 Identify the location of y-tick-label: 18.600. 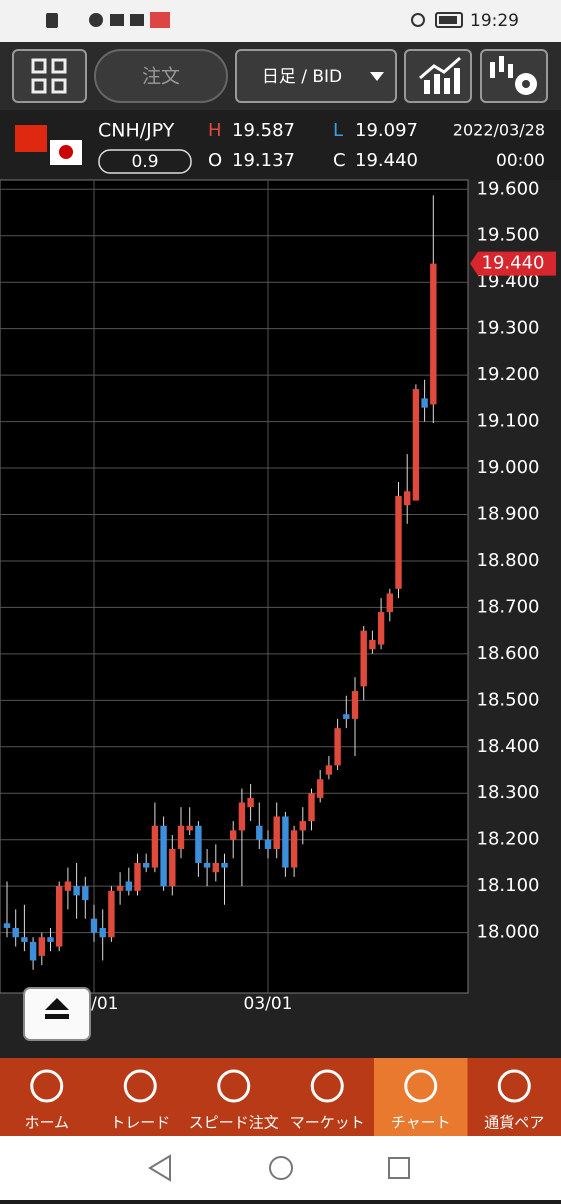
(508, 653).